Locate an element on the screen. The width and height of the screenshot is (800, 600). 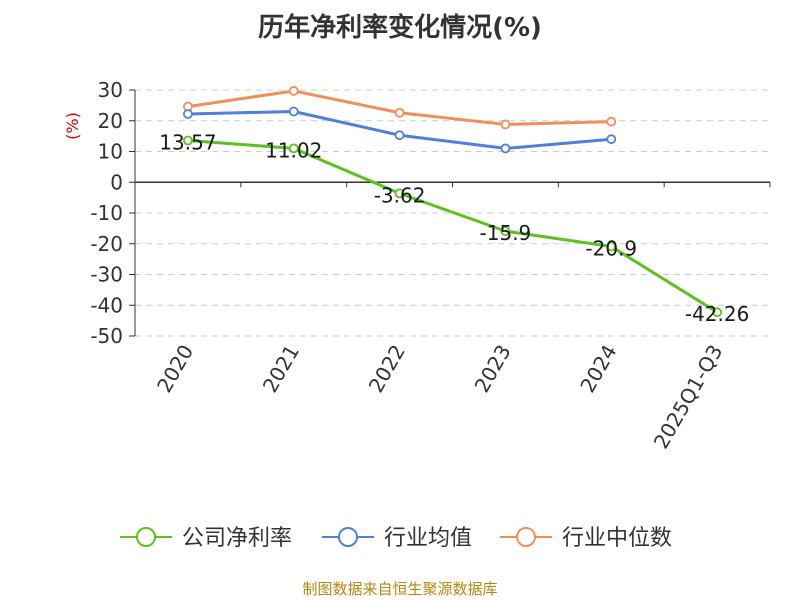
x-tick-label: 2025Q1-Q3 is located at coordinates (688, 397).